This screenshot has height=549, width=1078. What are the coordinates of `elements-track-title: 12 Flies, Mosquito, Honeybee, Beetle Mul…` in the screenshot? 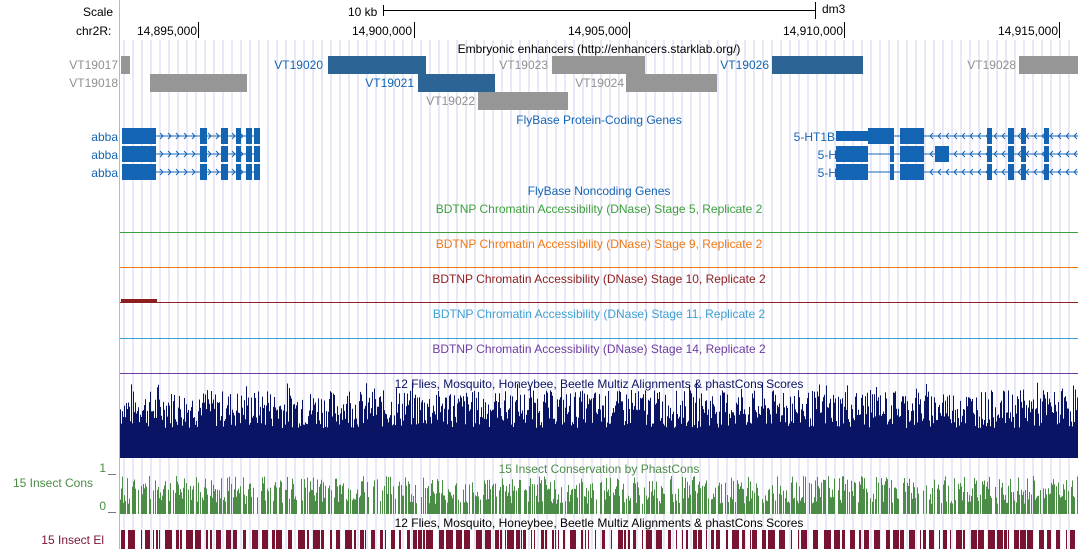 It's located at (599, 523).